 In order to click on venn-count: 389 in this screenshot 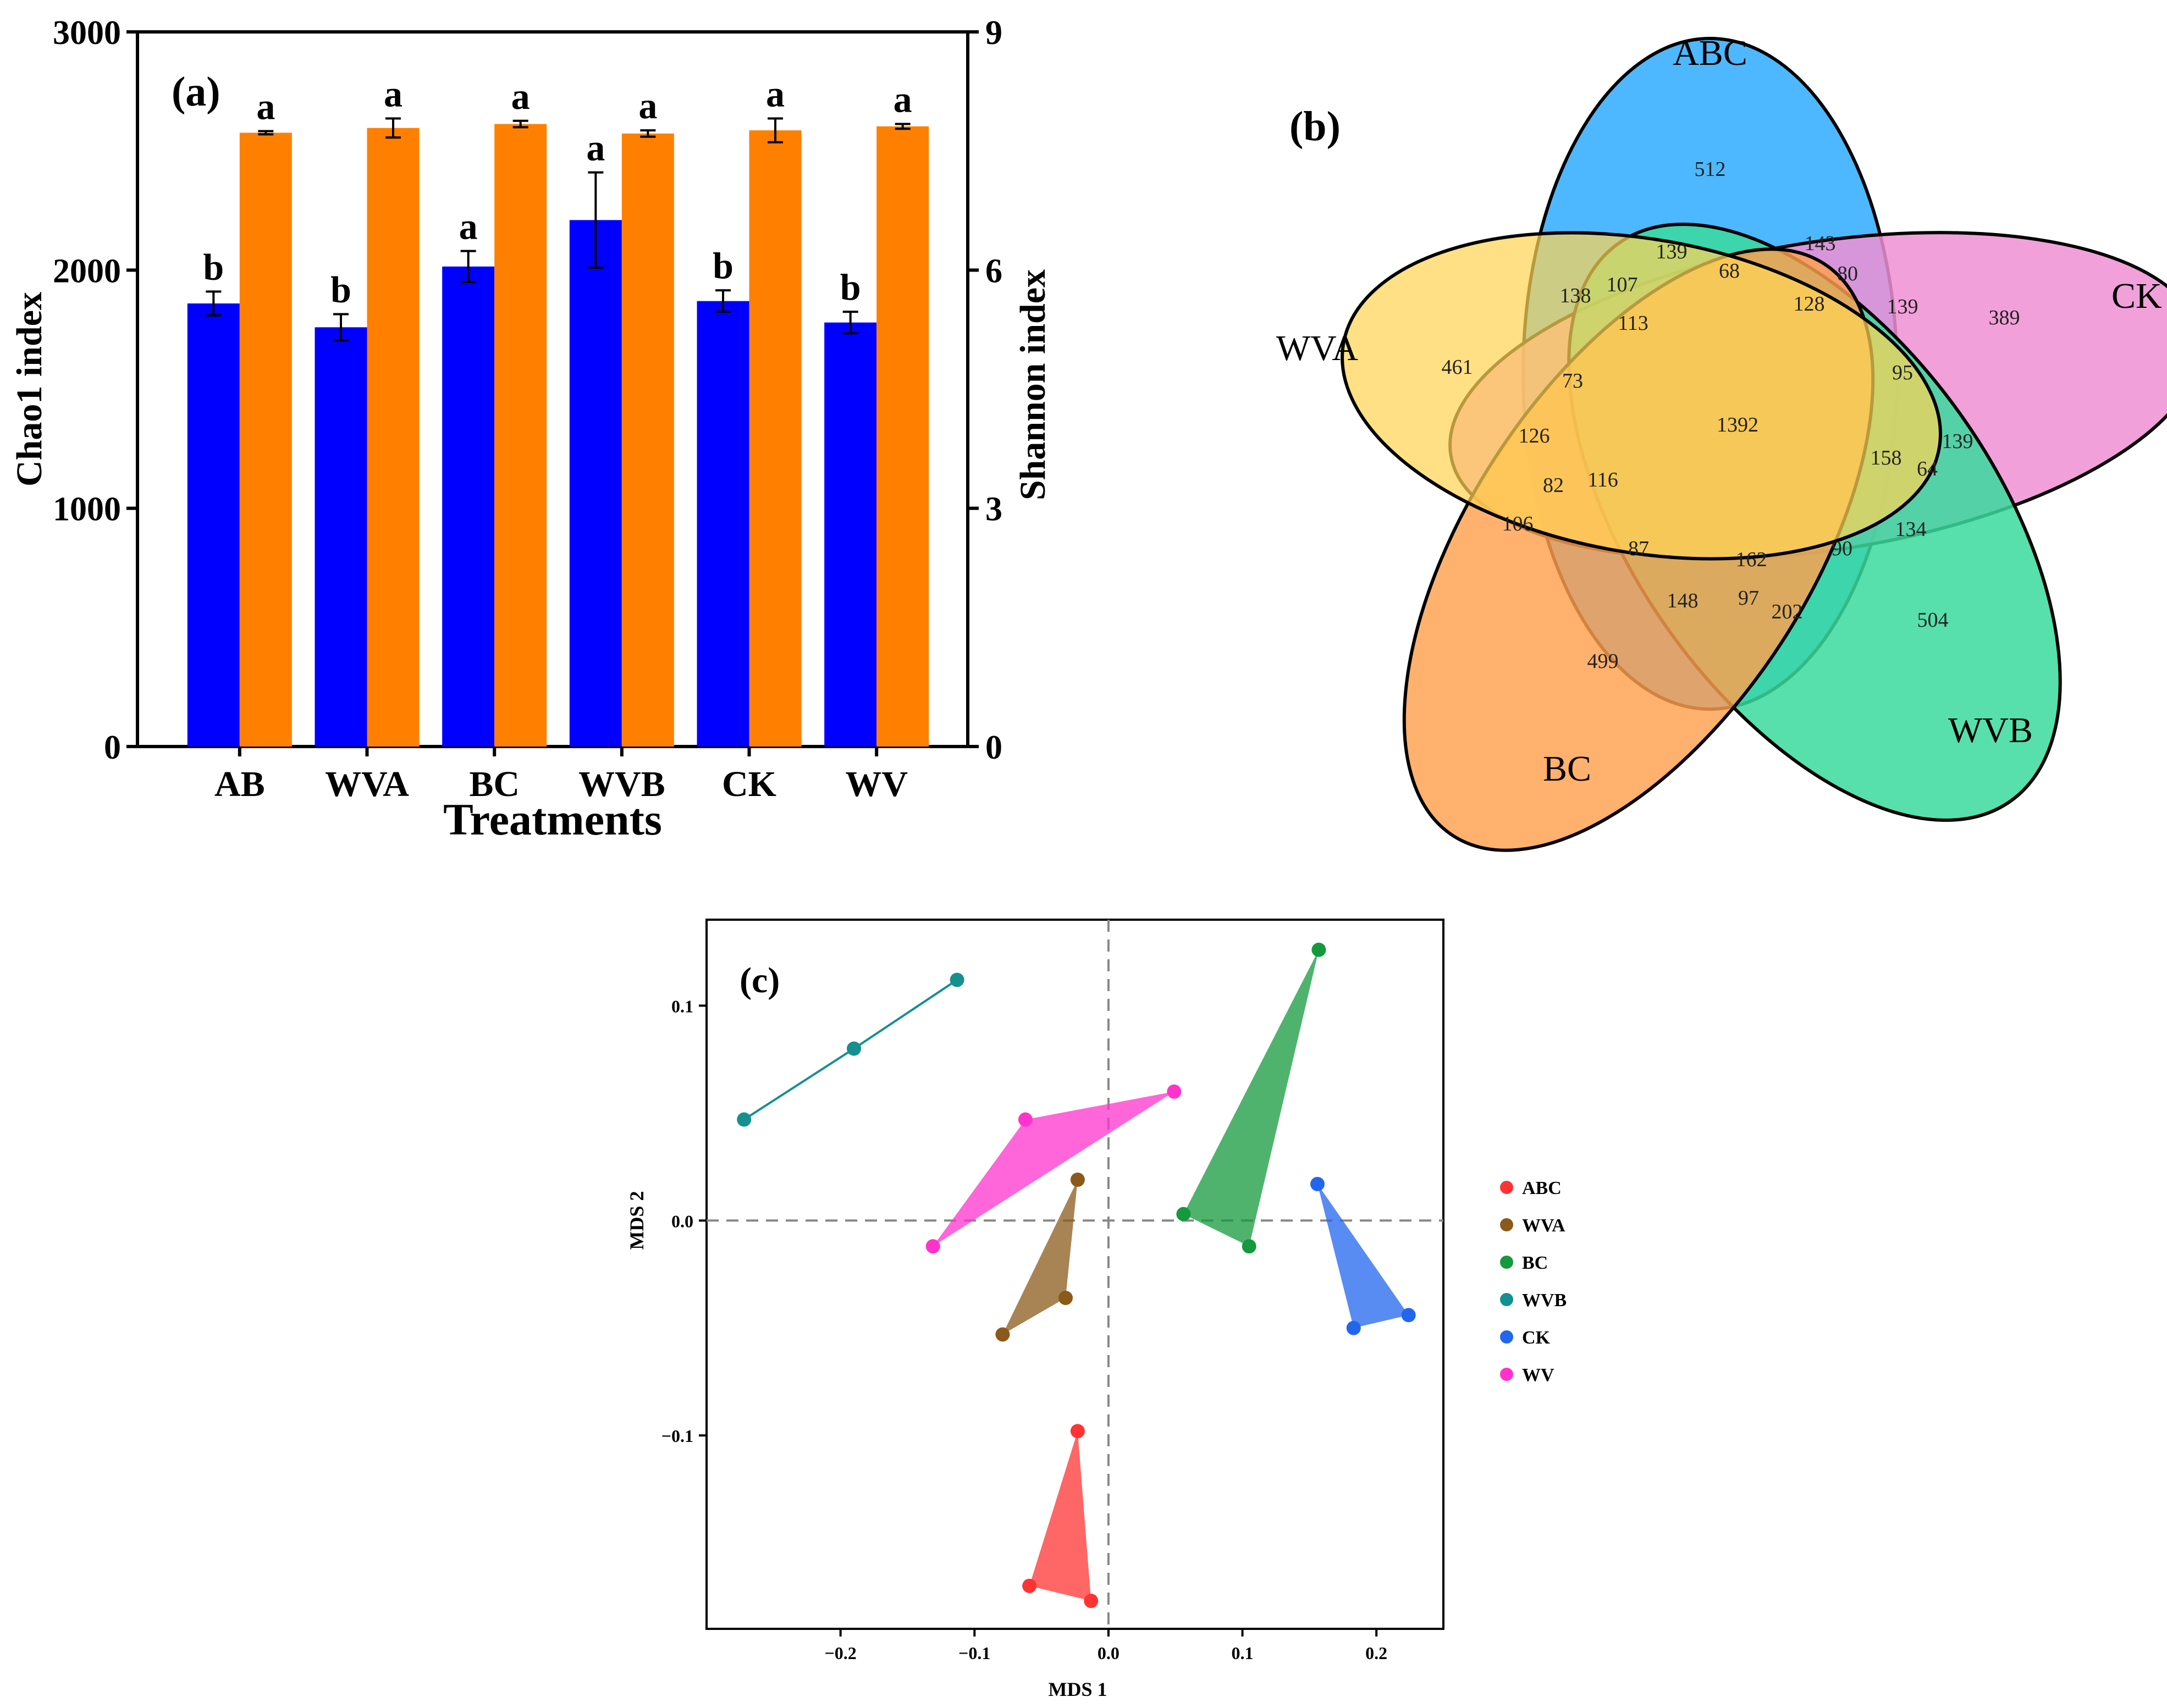, I will do `click(2004, 317)`.